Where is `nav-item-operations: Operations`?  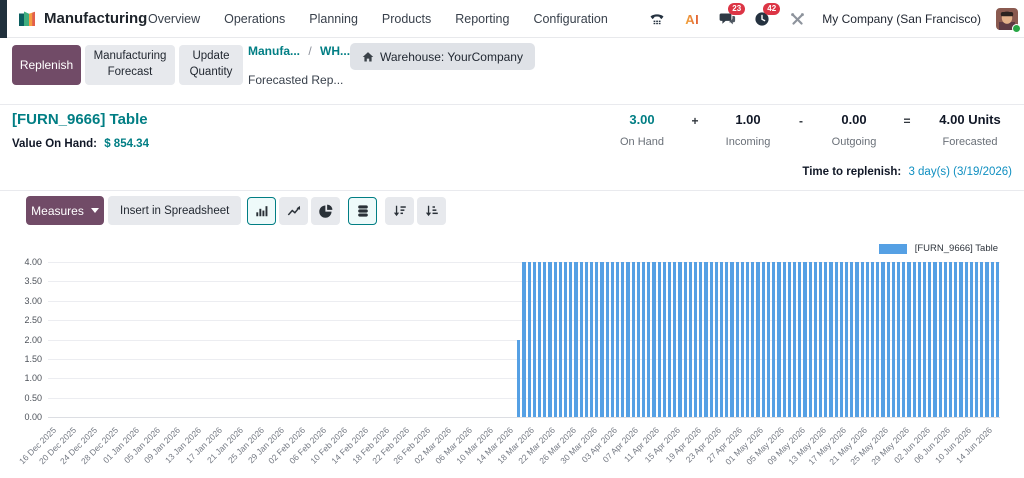
nav-item-operations: Operations is located at coordinates (255, 19).